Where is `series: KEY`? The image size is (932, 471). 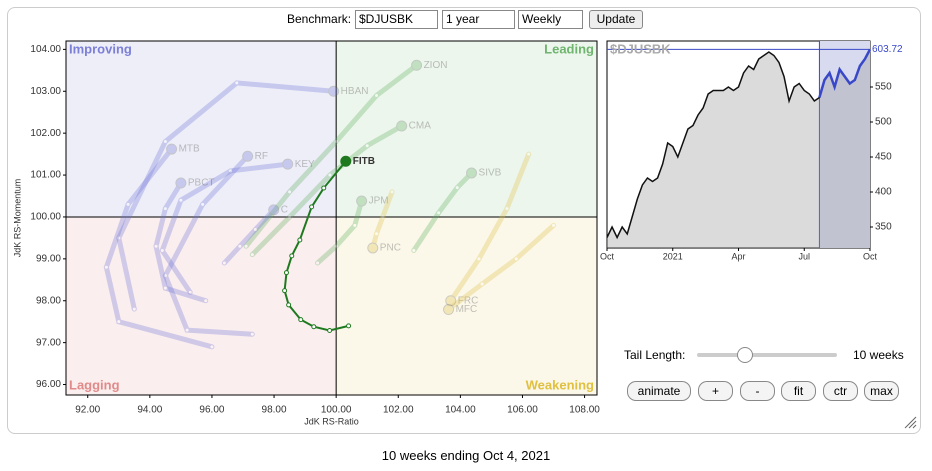 series: KEY is located at coordinates (237, 226).